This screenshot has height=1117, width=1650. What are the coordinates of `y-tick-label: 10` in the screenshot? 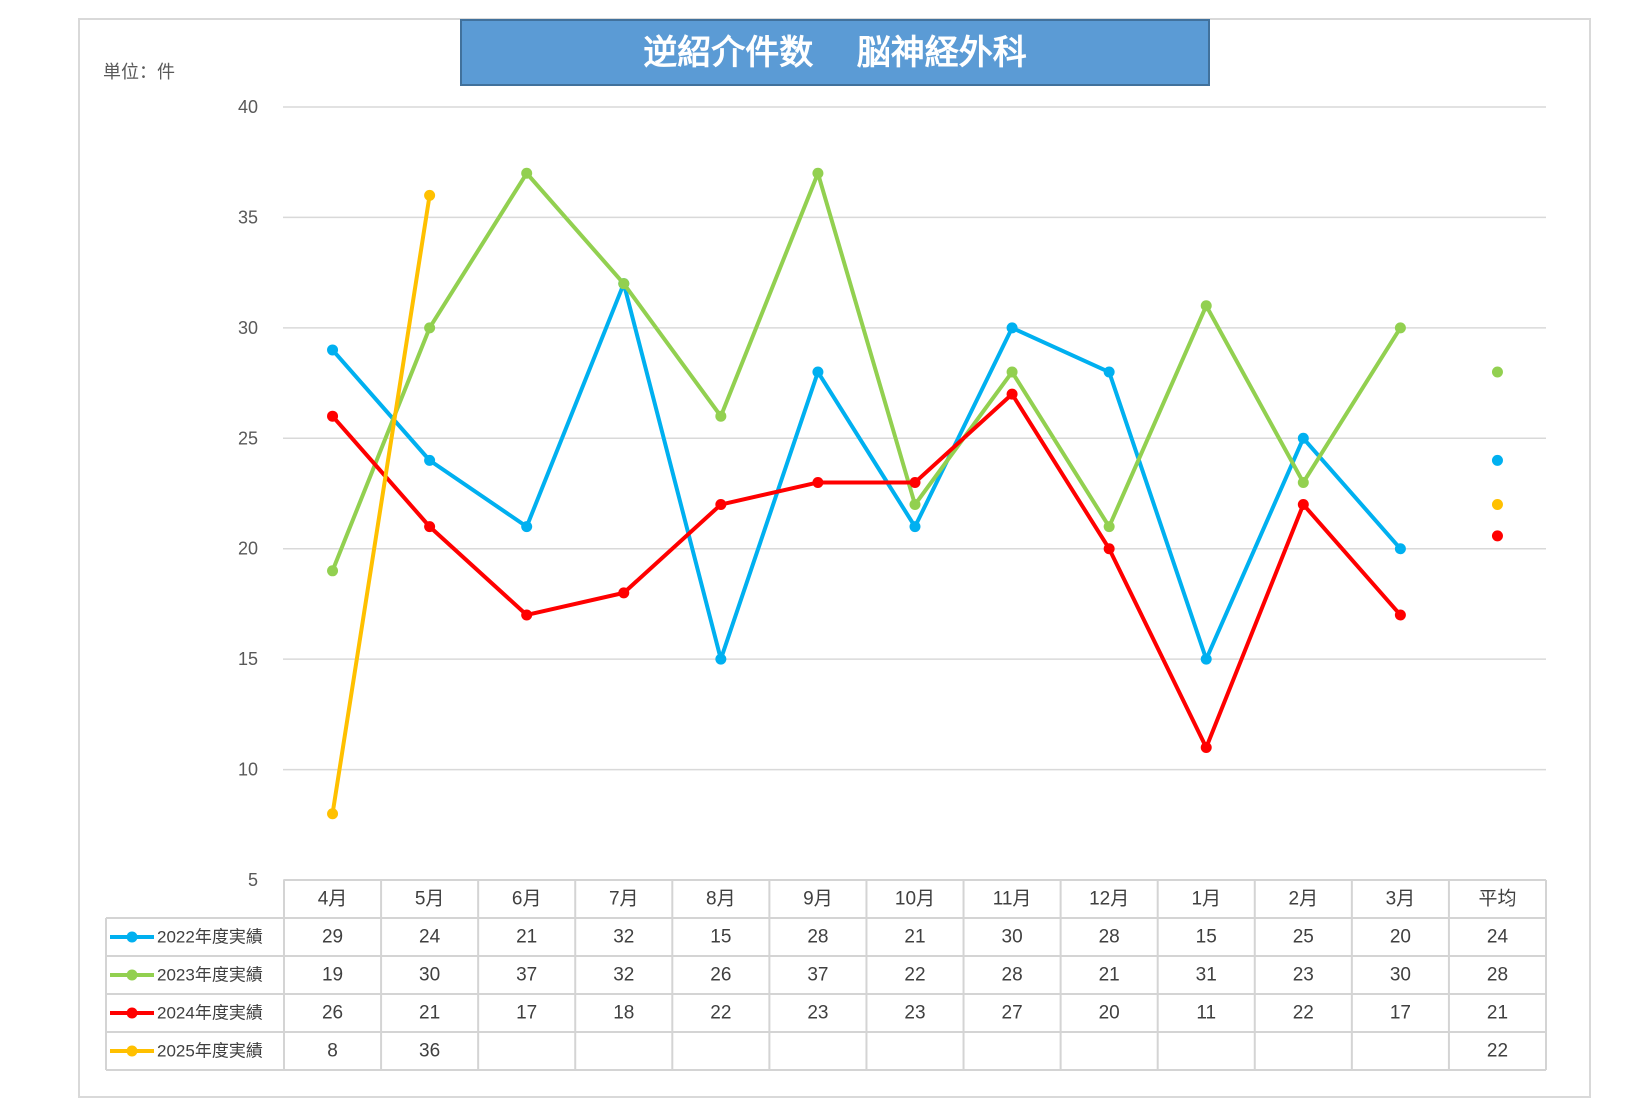 It's located at (248, 770).